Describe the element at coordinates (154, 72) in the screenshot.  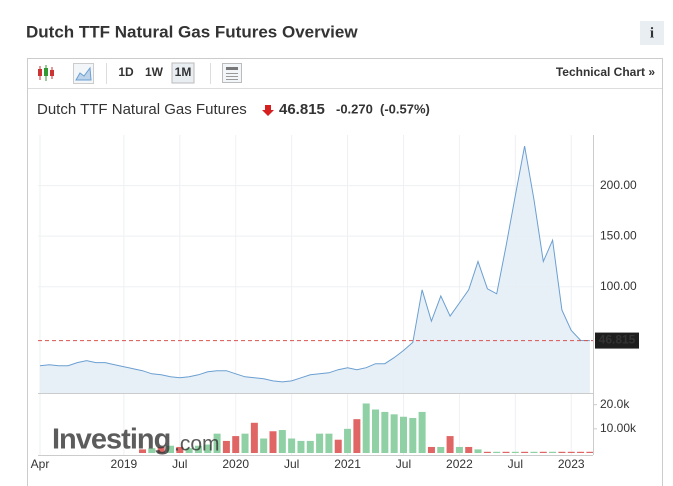
I see `period-button: 1W` at that location.